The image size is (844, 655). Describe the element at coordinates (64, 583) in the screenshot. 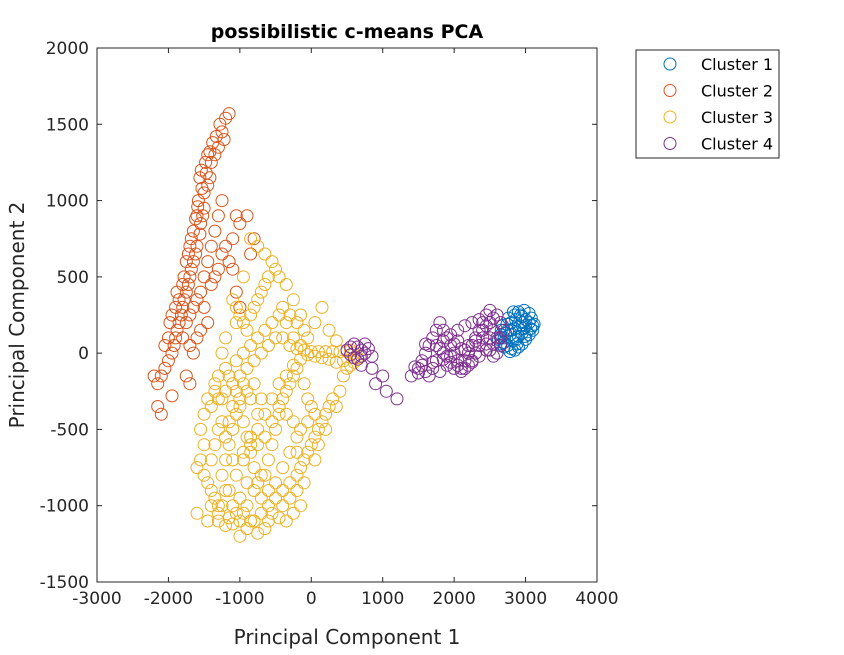

I see `y-tick-label: -1500` at that location.